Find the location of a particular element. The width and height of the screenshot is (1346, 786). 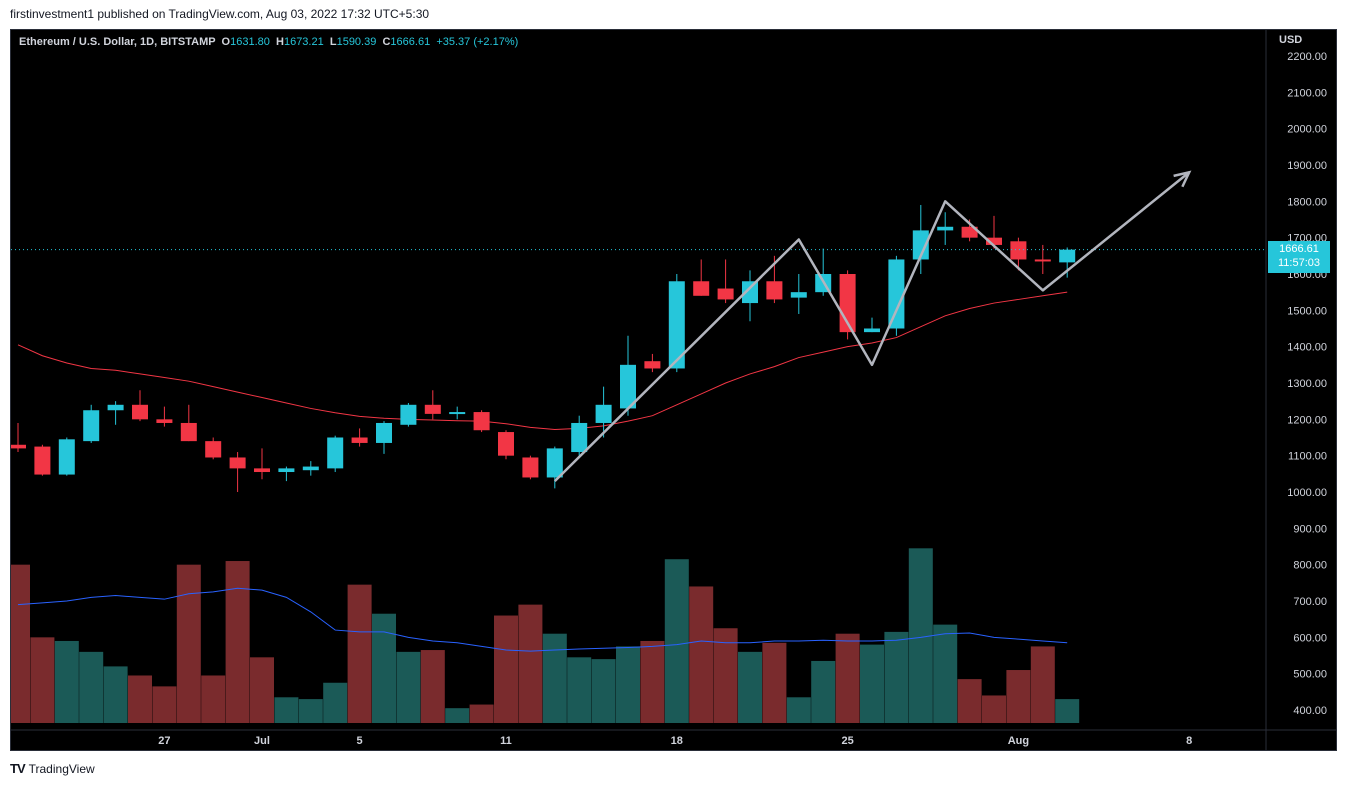

price-axis-tick: 1800.00 is located at coordinates (1307, 202).